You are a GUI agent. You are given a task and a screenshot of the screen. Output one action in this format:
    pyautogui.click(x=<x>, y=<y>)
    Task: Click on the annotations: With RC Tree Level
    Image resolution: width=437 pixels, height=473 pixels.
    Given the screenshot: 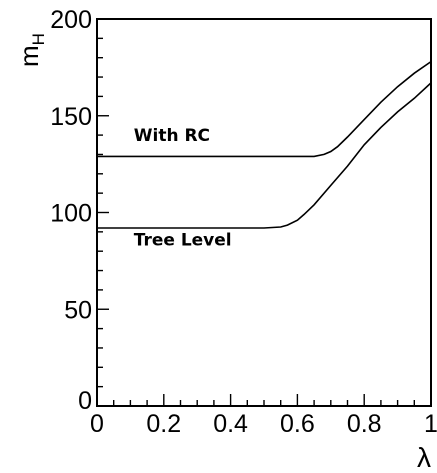 What is the action you would take?
    pyautogui.click(x=183, y=188)
    